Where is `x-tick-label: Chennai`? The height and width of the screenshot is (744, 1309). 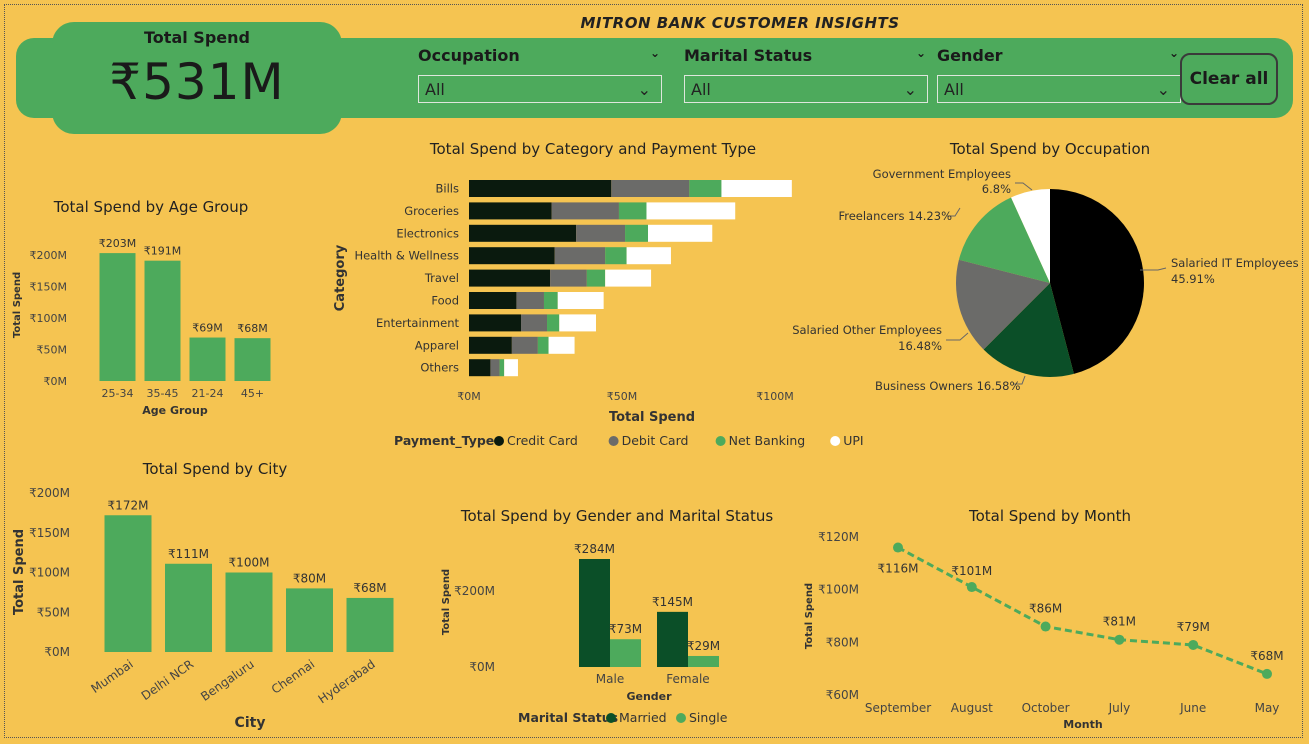
x-tick-label: Chennai is located at coordinates (293, 677).